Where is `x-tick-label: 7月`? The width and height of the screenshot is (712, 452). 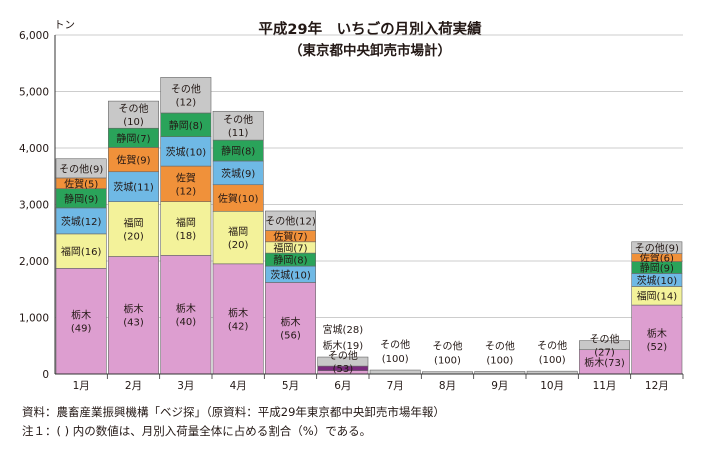
x-tick-label: 7月 is located at coordinates (395, 386).